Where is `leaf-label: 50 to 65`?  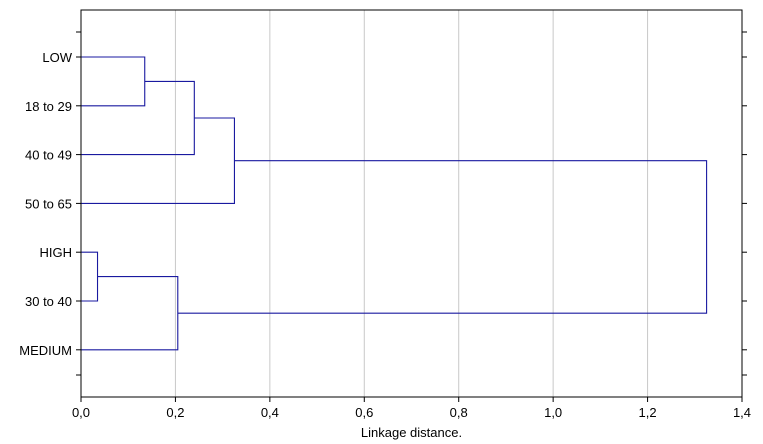 leaf-label: 50 to 65 is located at coordinates (48, 203).